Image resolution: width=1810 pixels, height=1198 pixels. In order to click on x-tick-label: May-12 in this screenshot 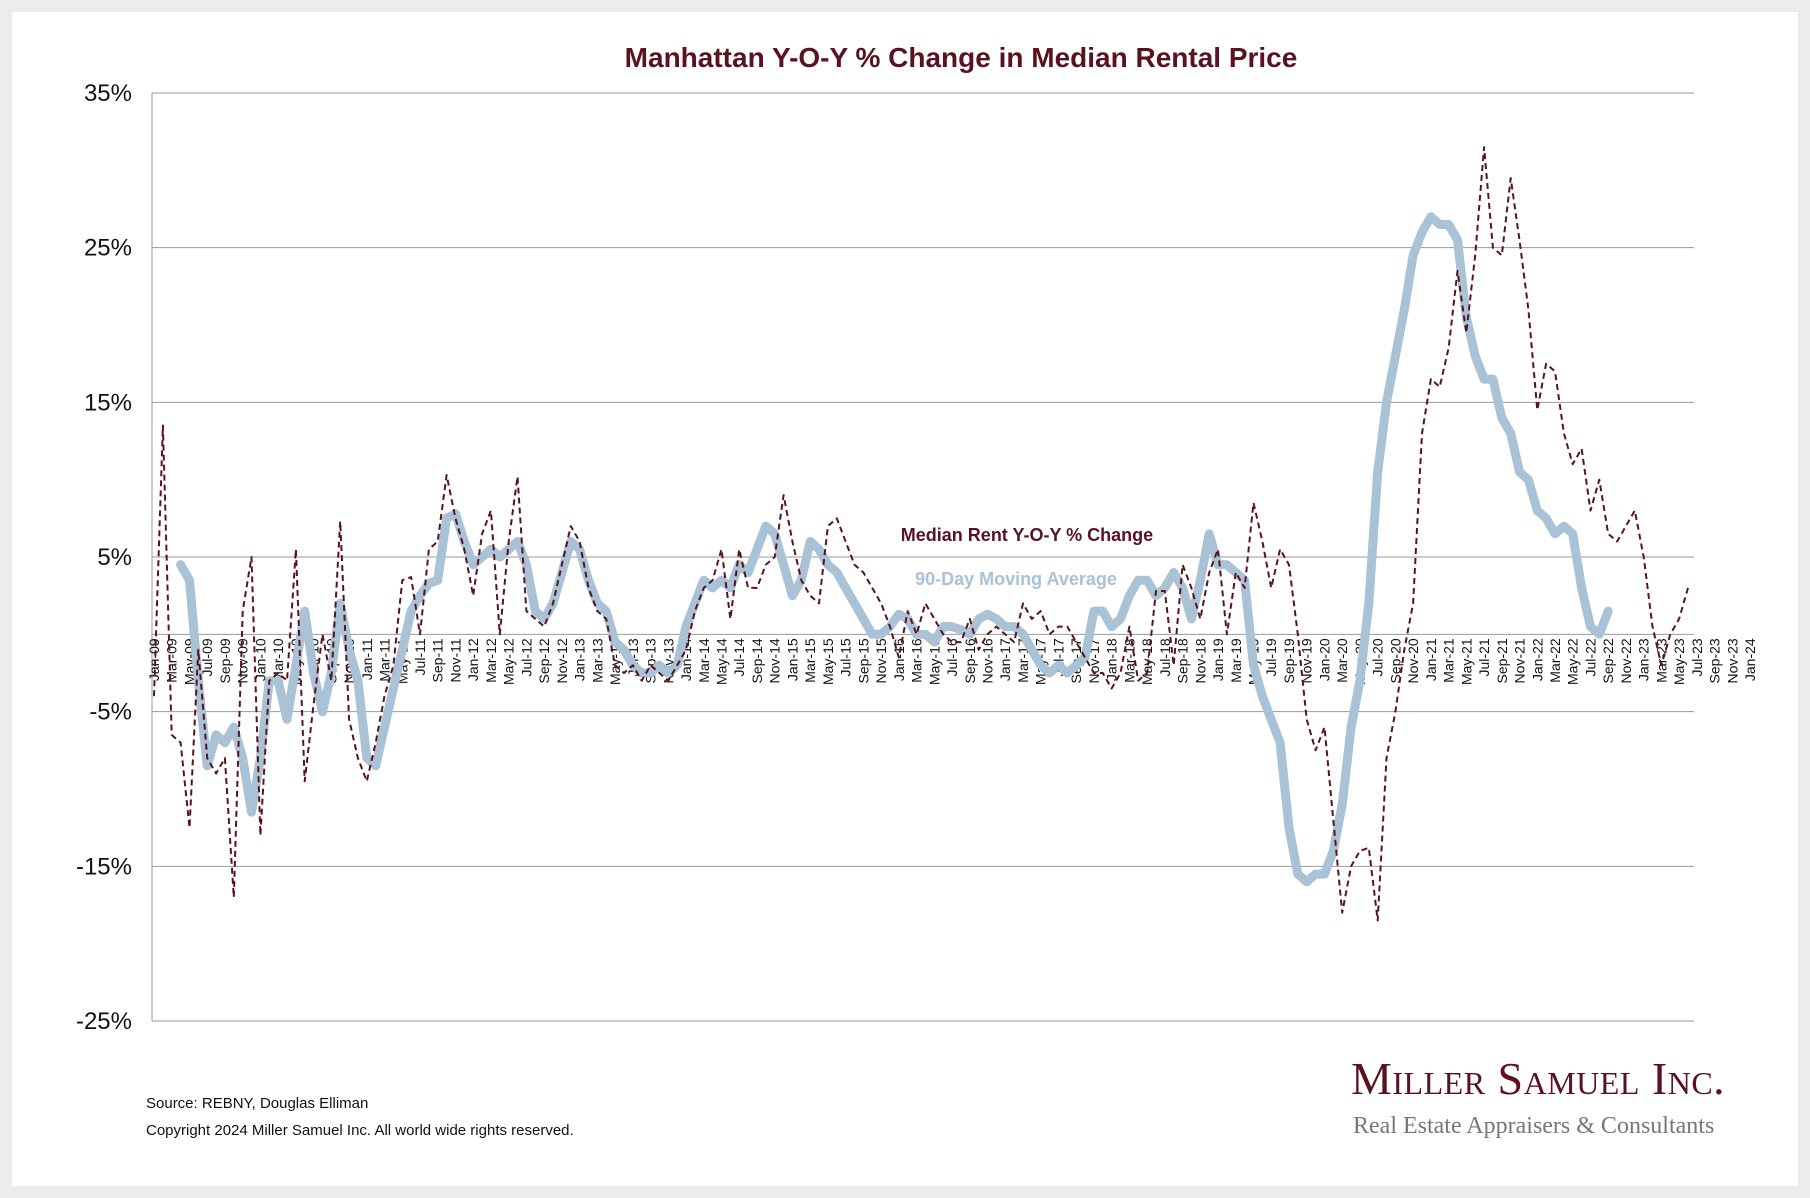, I will do `click(509, 661)`.